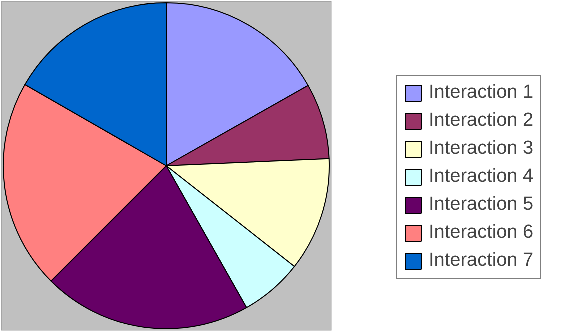 This screenshot has height=331, width=568. What do you see at coordinates (481, 261) in the screenshot?
I see `legend-label: Interaction 7` at bounding box center [481, 261].